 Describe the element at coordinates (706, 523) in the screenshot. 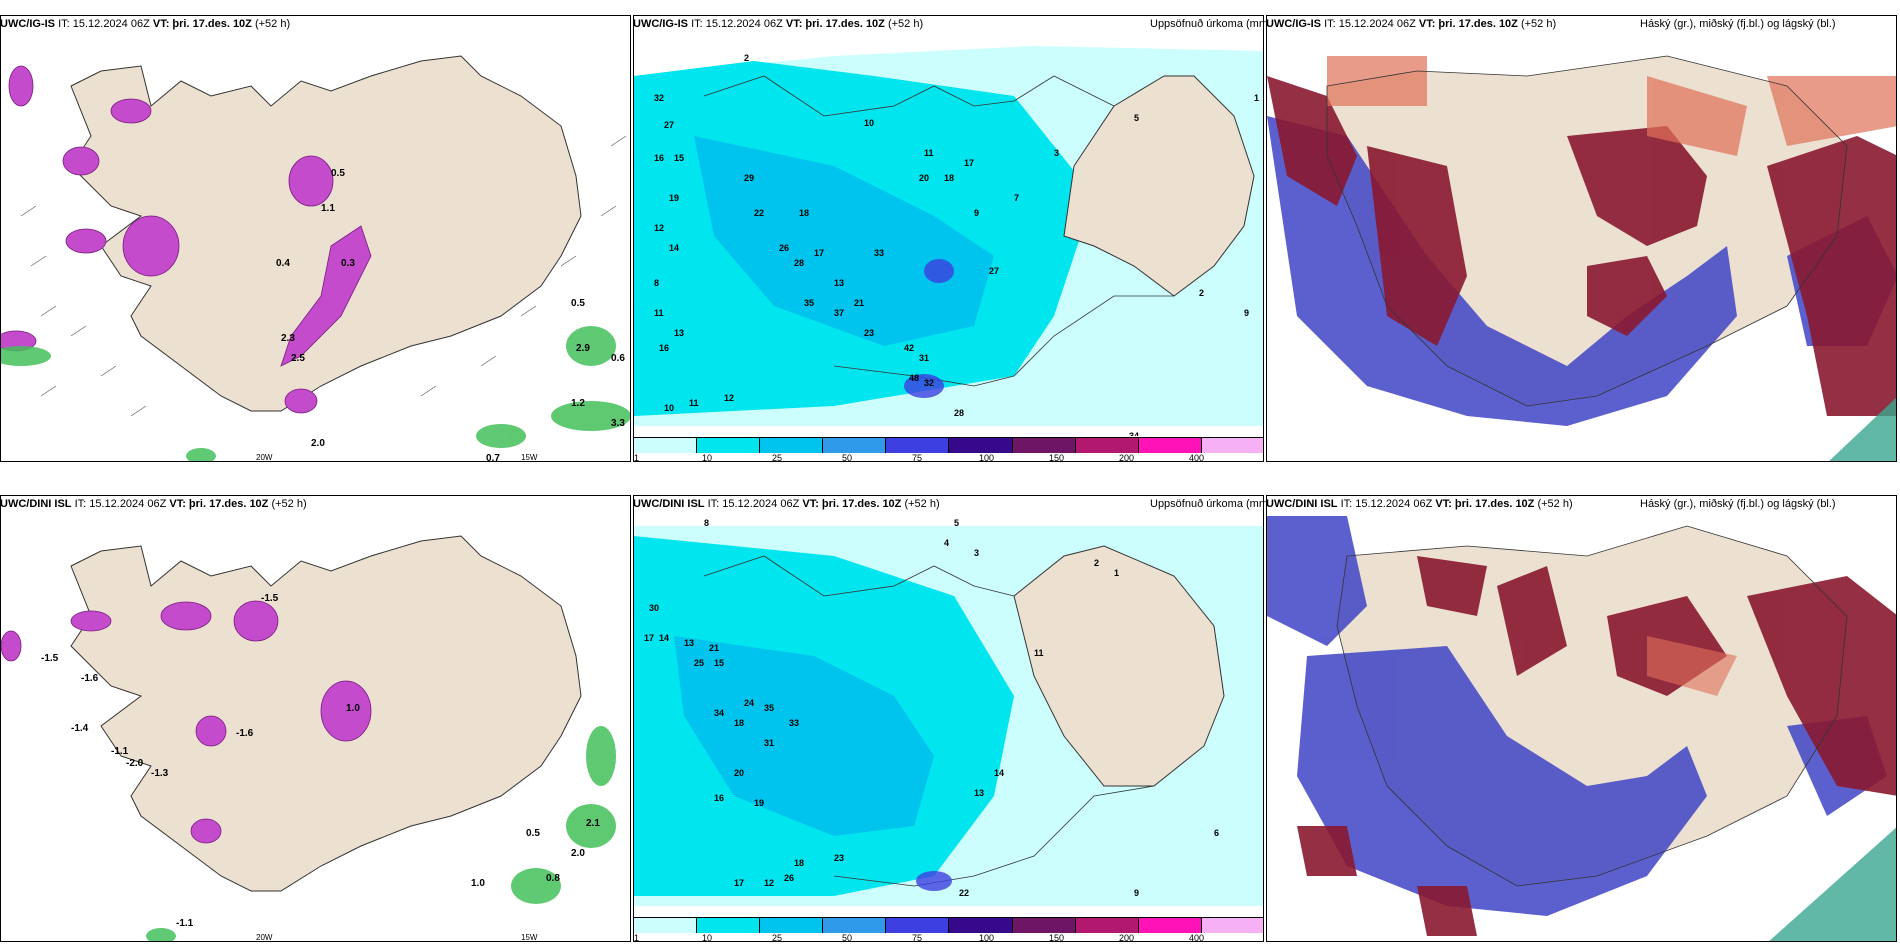

I see `svg-text: 8` at that location.